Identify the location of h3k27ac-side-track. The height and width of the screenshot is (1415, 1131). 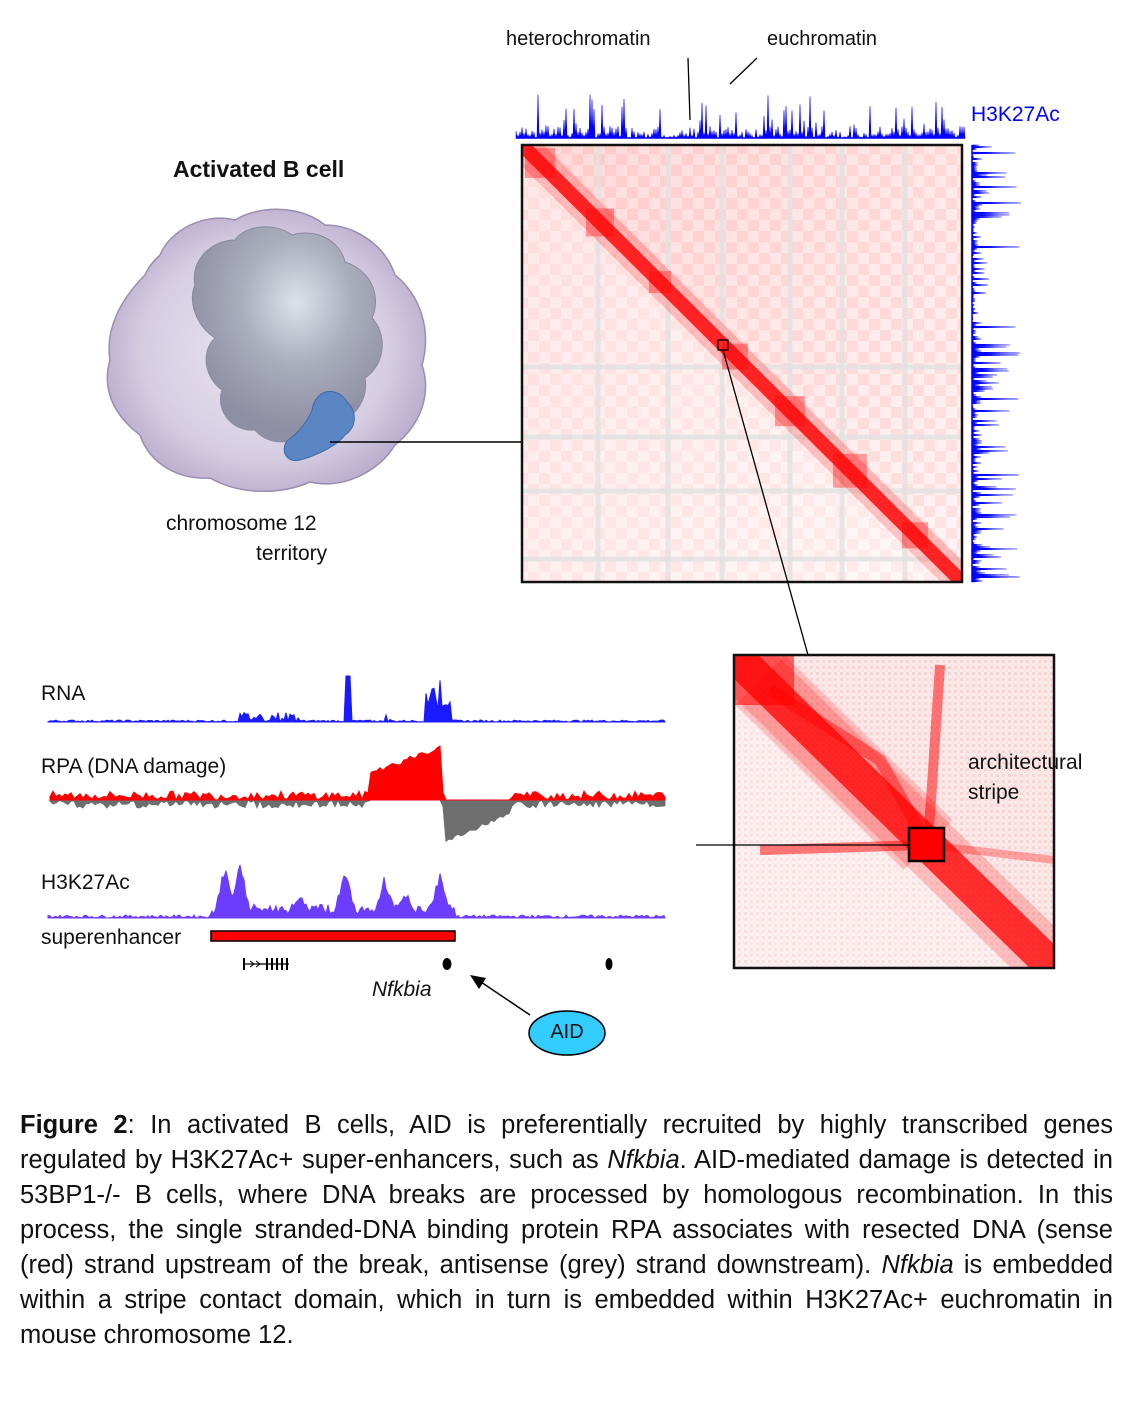
(996, 363).